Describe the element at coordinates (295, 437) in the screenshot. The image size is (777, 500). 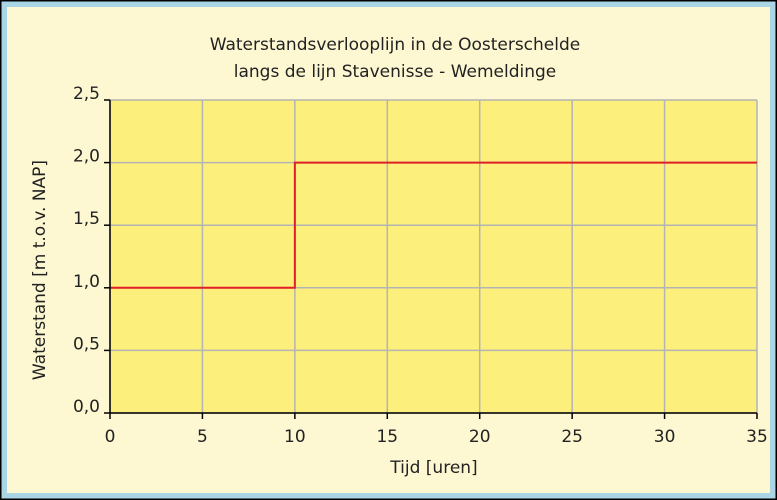
I see `x-tick-label: 10` at that location.